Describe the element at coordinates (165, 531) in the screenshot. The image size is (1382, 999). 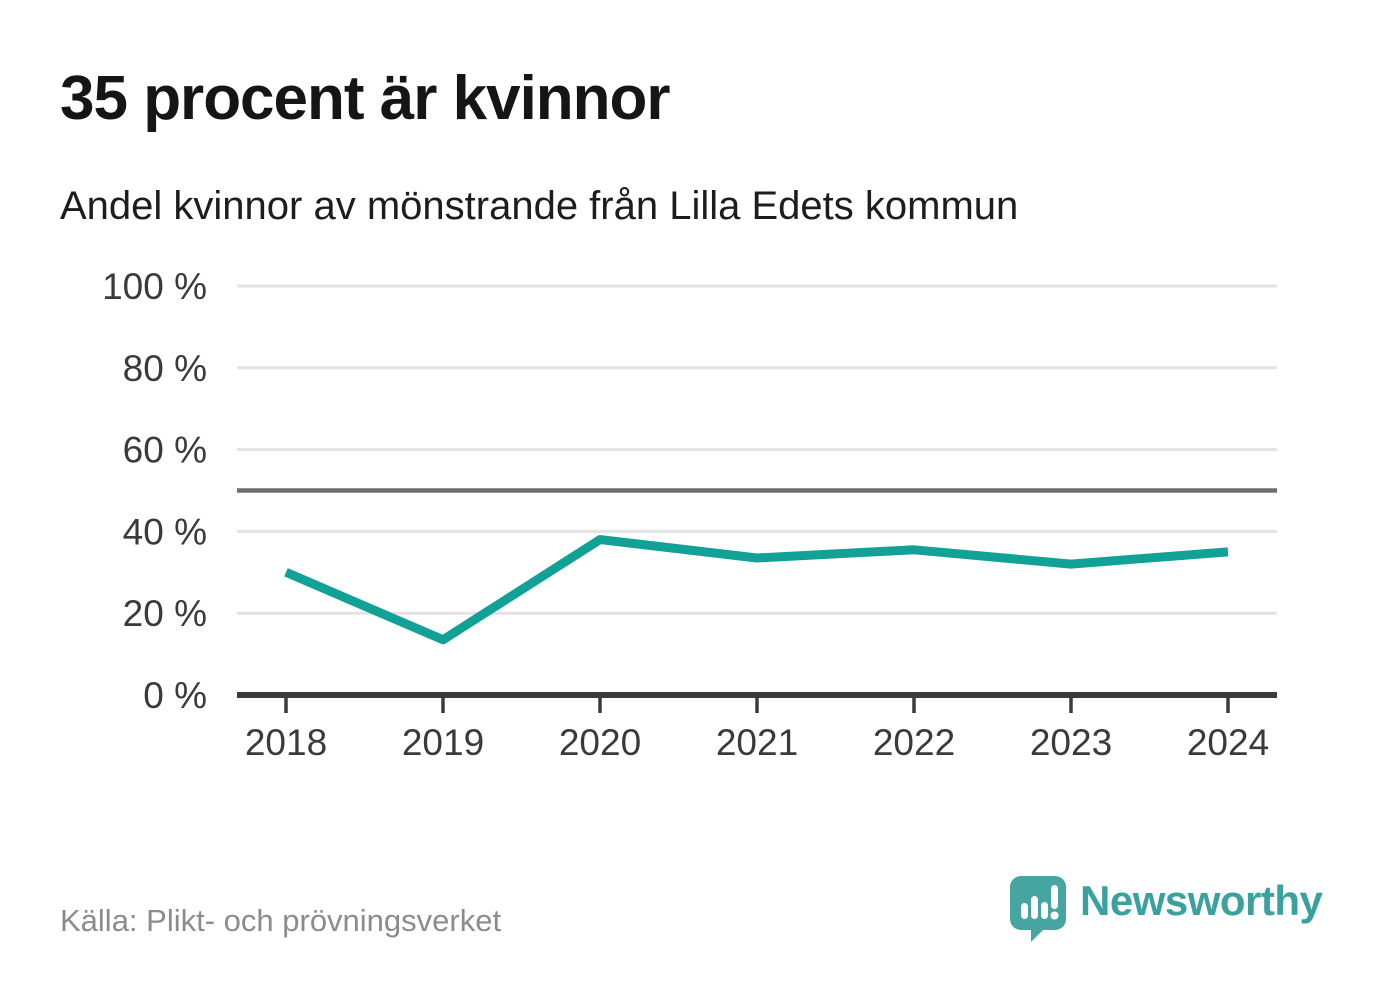
I see `y-tick-label-40: 40 %` at that location.